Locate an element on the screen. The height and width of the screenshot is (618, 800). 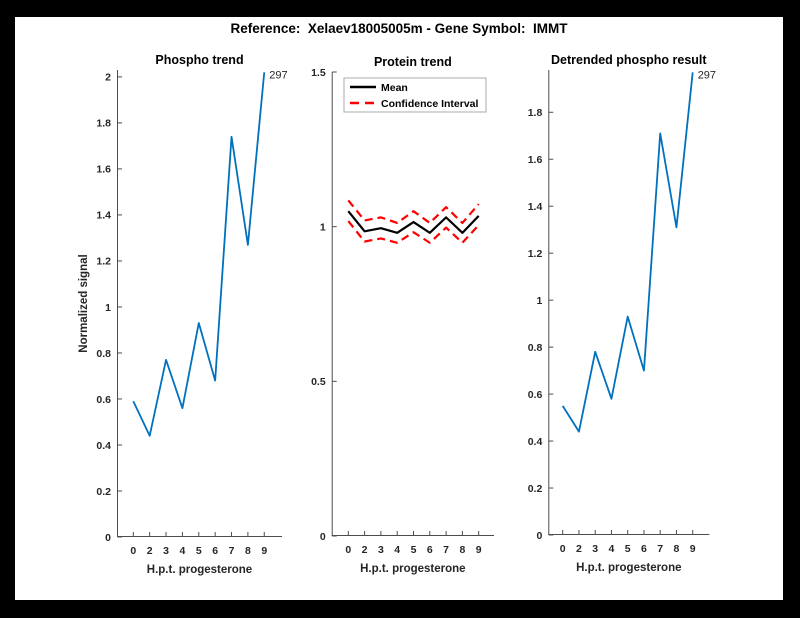
subplot-title: Detrended phospho result is located at coordinates (629, 60).